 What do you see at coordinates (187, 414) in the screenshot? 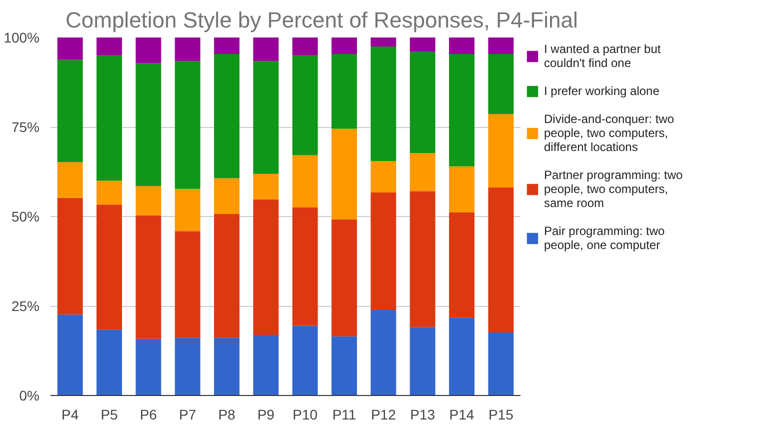
I see `x-tick-label: P7` at bounding box center [187, 414].